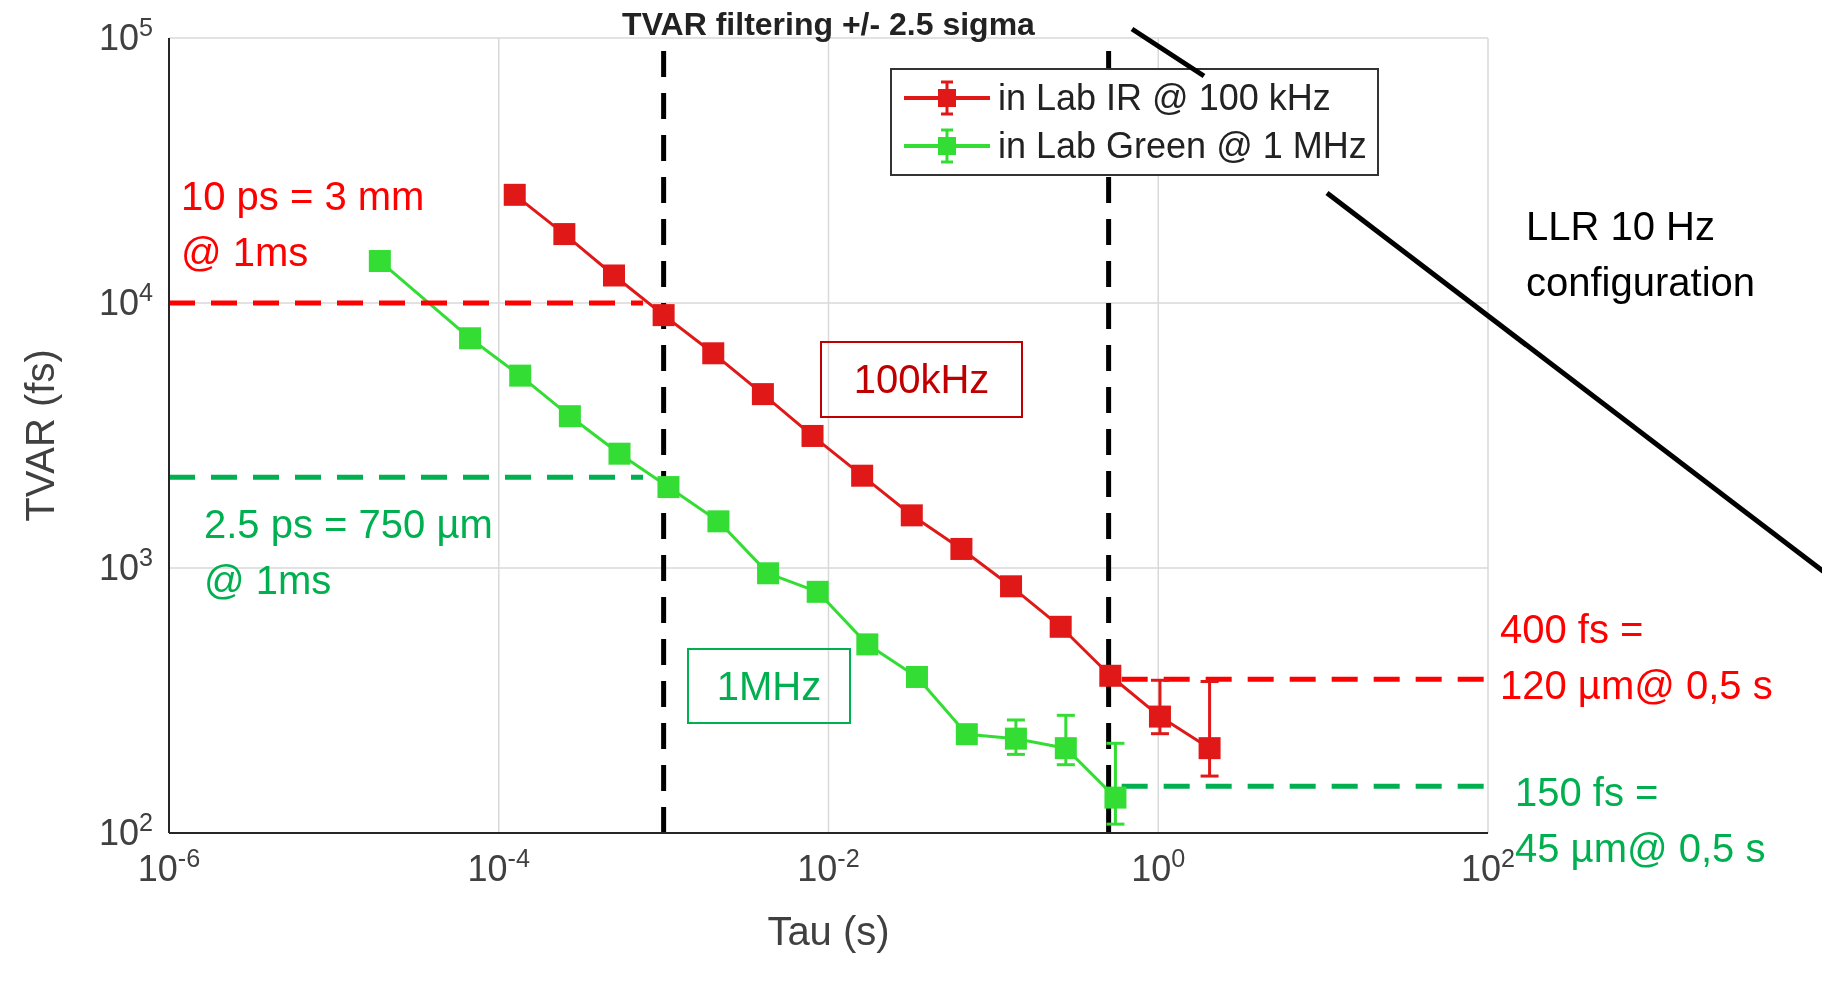  I want to click on x-tick-label: 10$^{2}$, so click(1488, 866).